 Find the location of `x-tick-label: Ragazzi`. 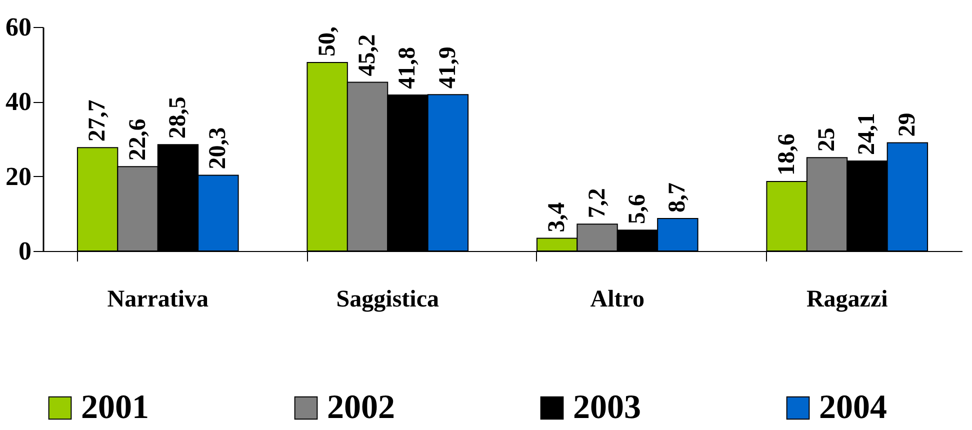

x-tick-label: Ragazzi is located at coordinates (847, 299).